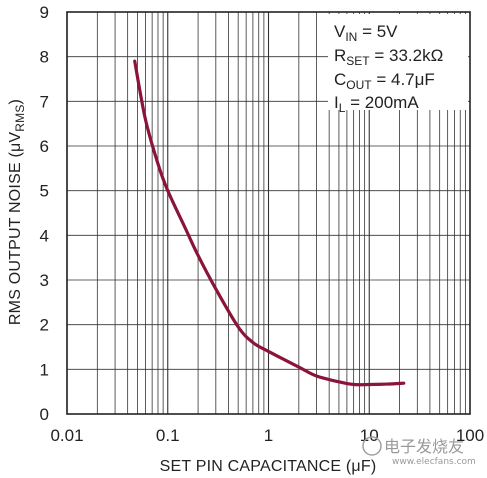  What do you see at coordinates (17, 212) in the screenshot?
I see `y-axis-title: RMS OUTPUT NOISE (μVRMS)` at bounding box center [17, 212].